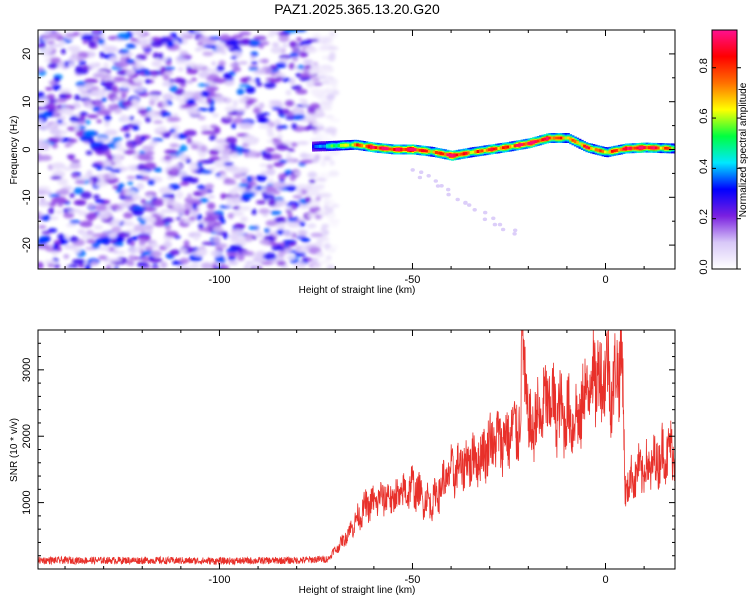 This screenshot has height=600, width=750. Describe the element at coordinates (514, 234) in the screenshot. I see `tail-blob` at that location.